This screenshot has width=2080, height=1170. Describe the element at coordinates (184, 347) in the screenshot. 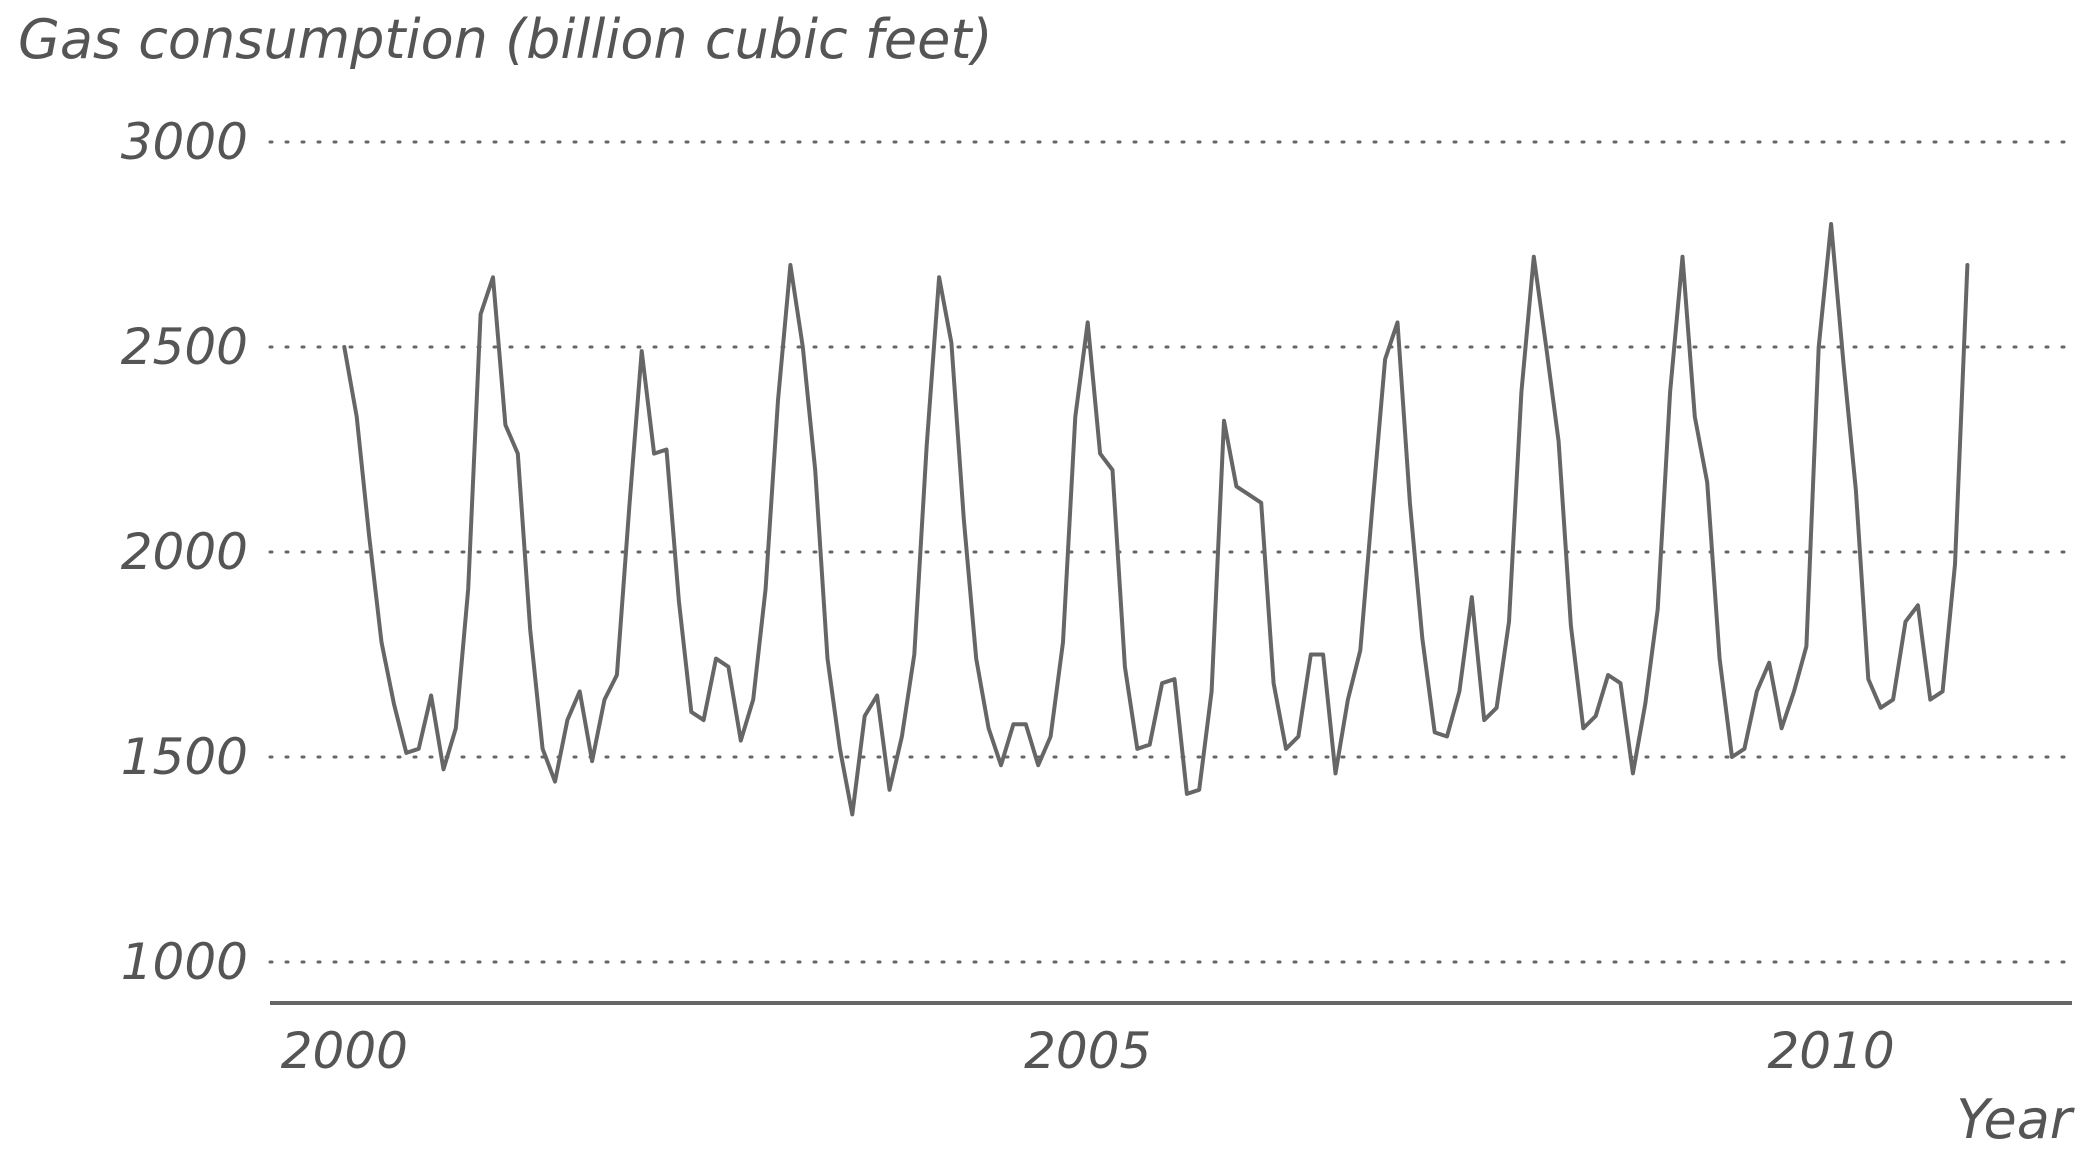

I see `y-tick-label: 2500` at that location.